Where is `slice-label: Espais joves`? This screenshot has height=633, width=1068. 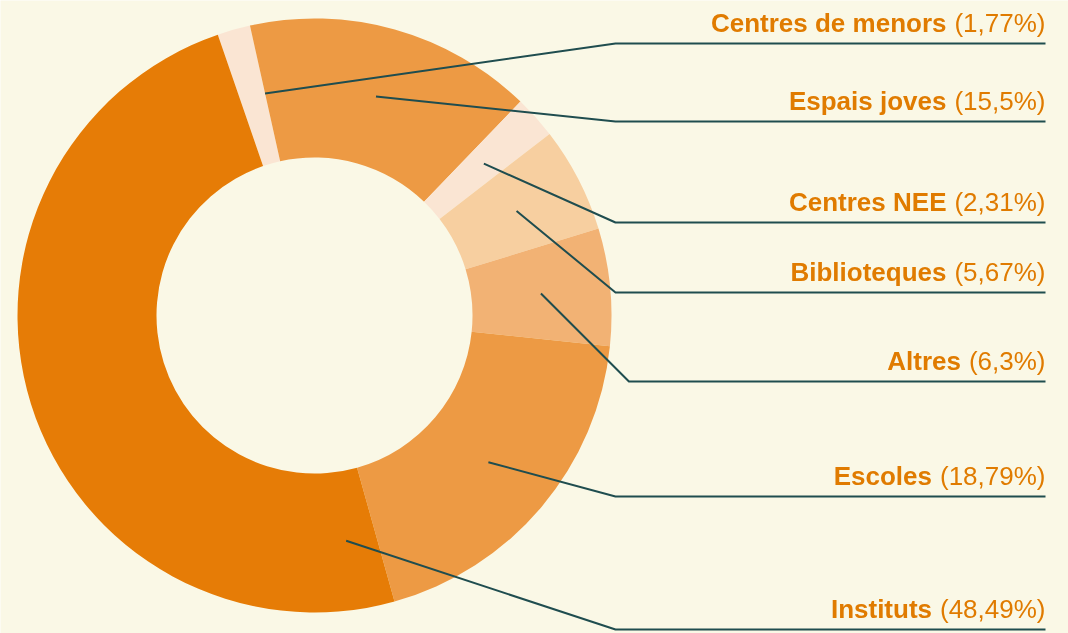 slice-label: Espais joves is located at coordinates (867, 100).